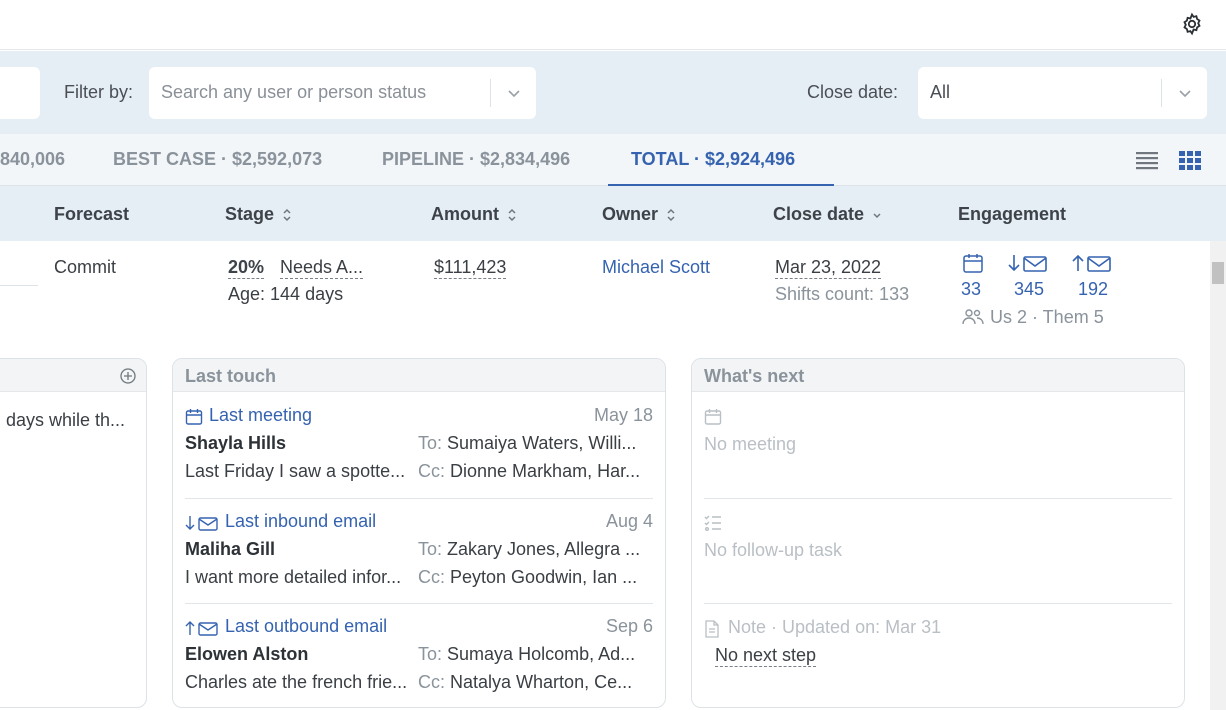  Describe the element at coordinates (971, 289) in the screenshot. I see `meetings-count: 33` at that location.